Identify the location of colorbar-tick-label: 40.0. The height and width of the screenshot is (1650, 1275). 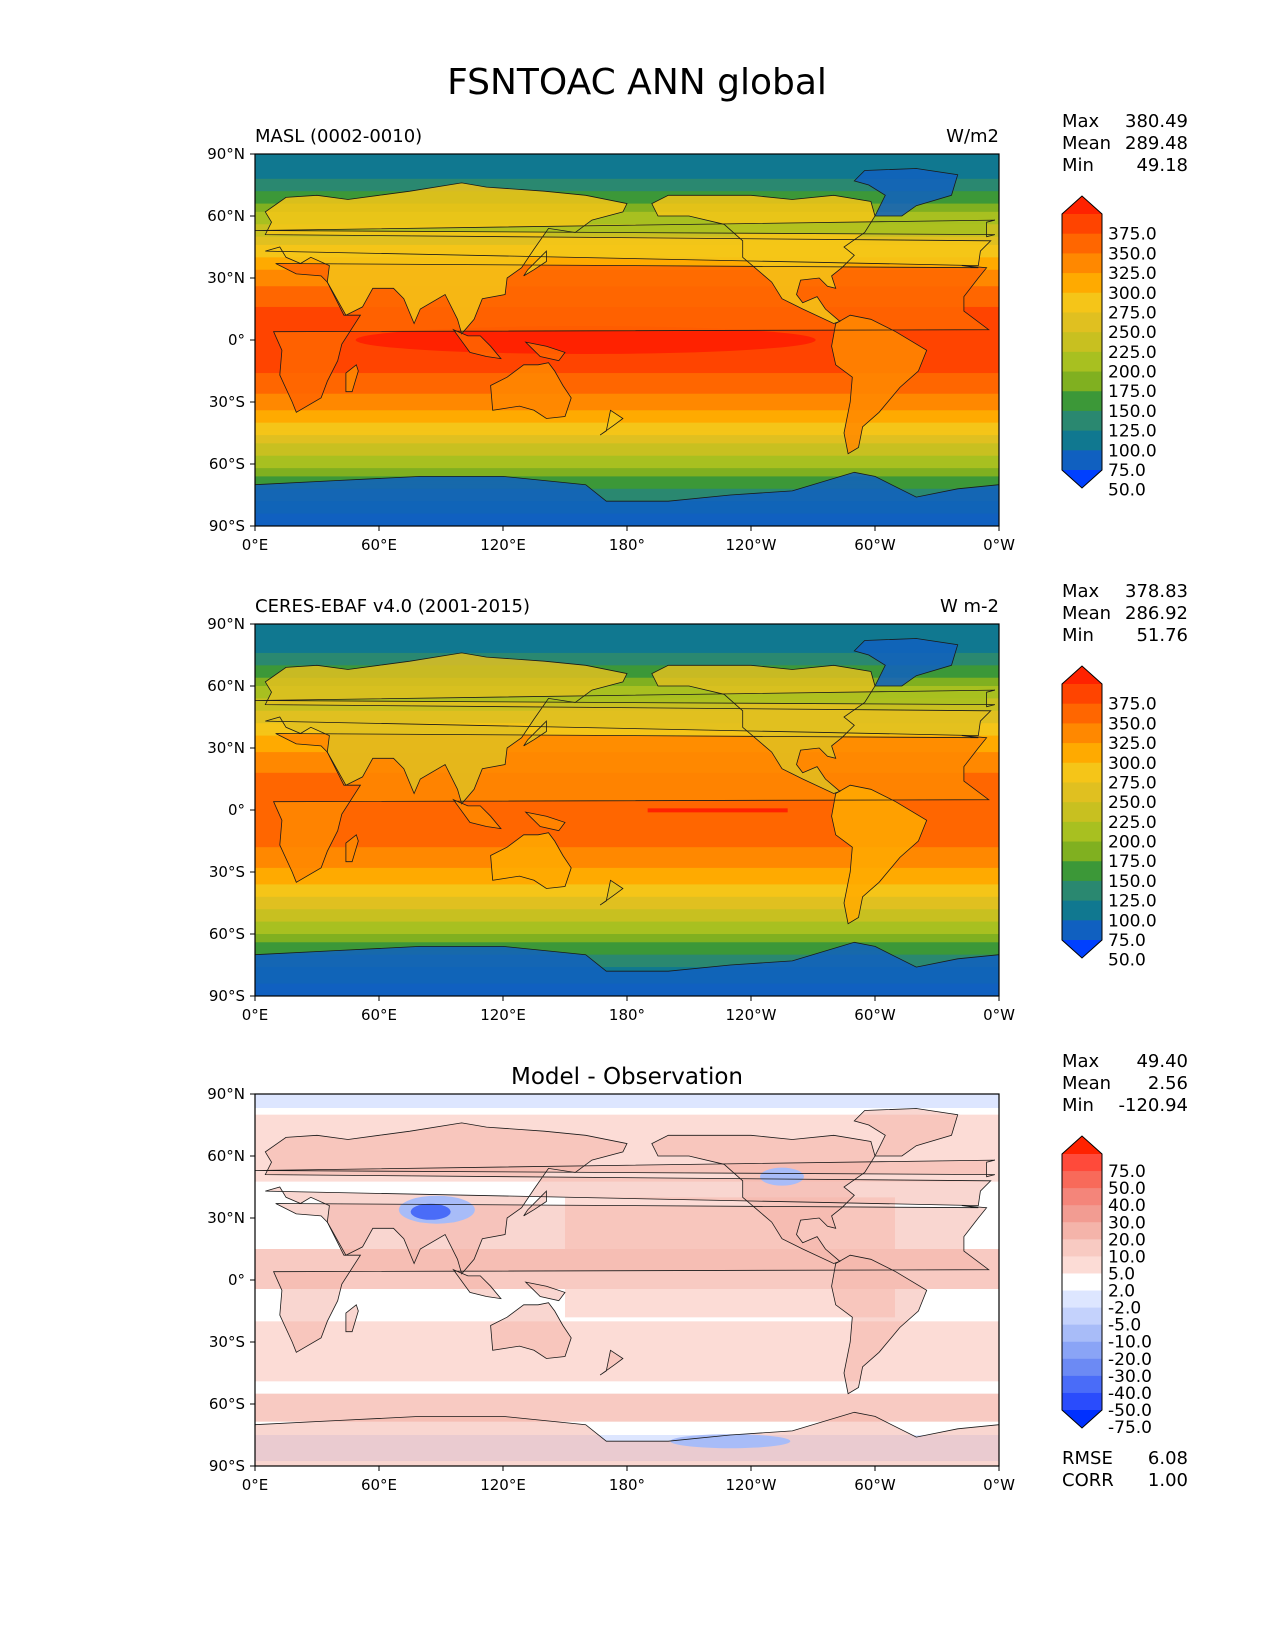
(1127, 1206).